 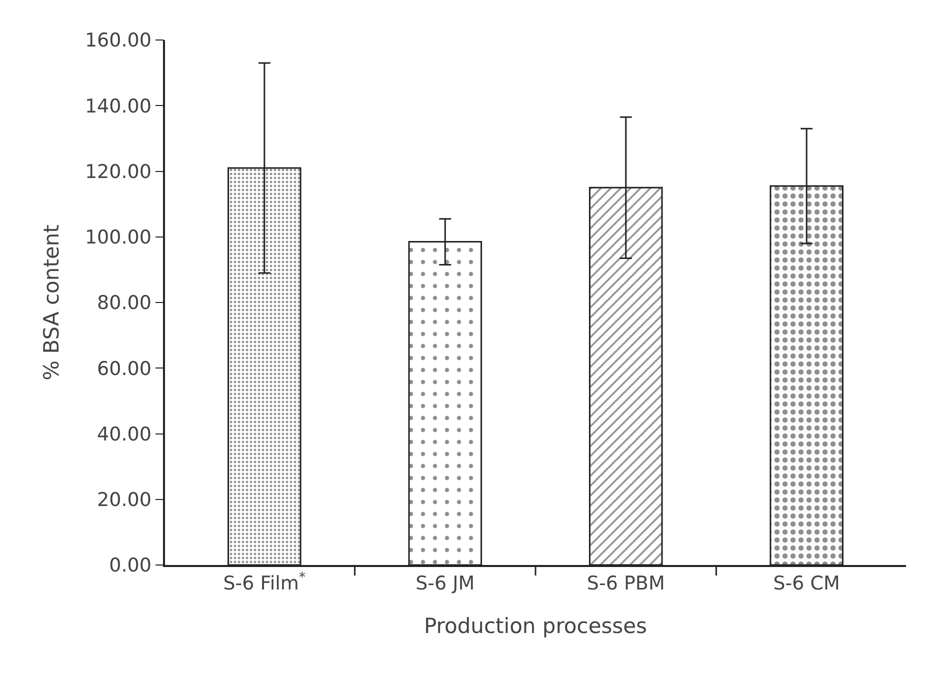 I want to click on x-tick-label: S-6 CM, so click(x=806, y=583).